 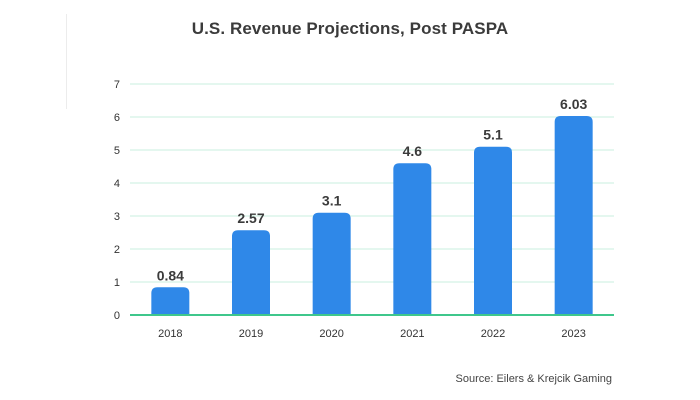 What do you see at coordinates (117, 118) in the screenshot?
I see `y-tick-label: 6` at bounding box center [117, 118].